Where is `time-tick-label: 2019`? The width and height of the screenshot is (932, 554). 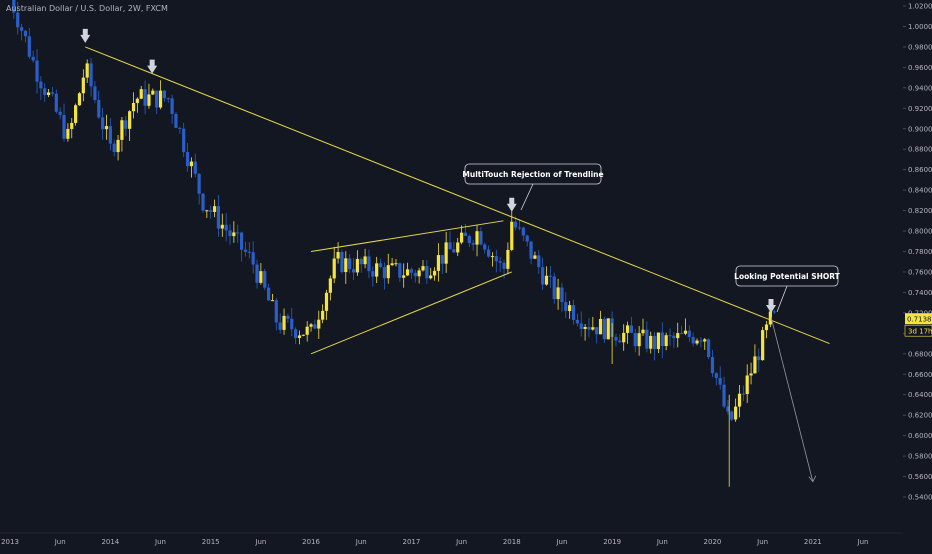 time-tick-label: 2019 is located at coordinates (612, 542).